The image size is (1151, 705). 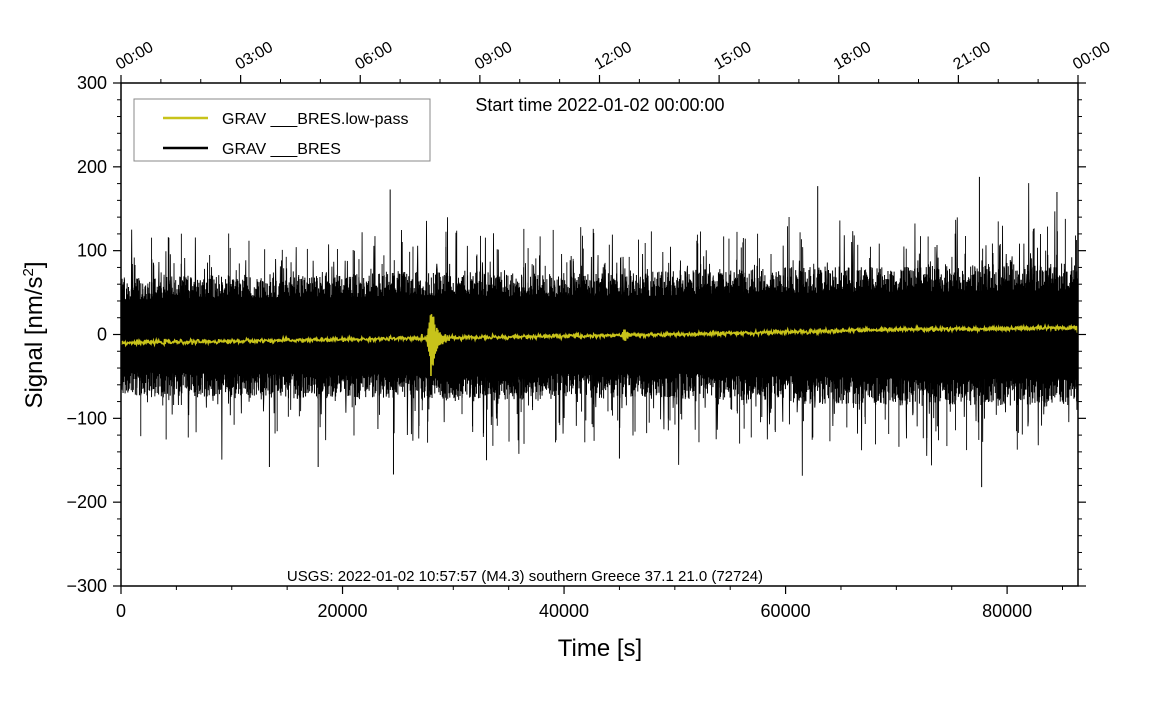 I want to click on top-tick-label: 09:00, so click(x=493, y=56).